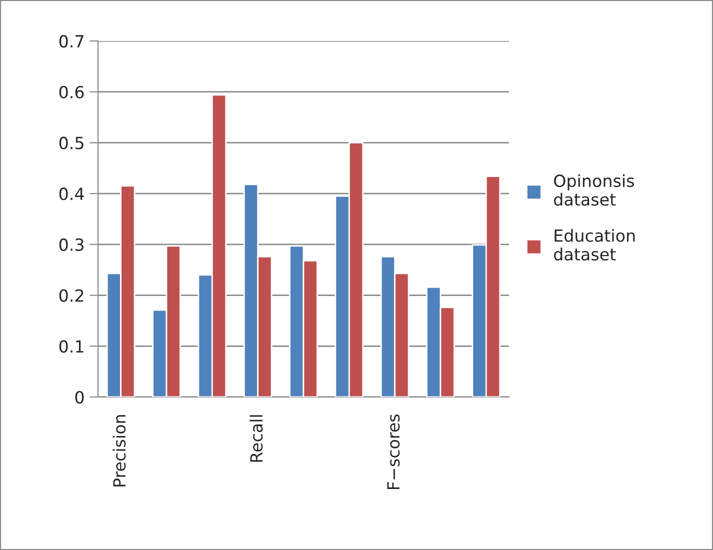  Describe the element at coordinates (71, 346) in the screenshot. I see `y-tick-label: 0.1` at that location.